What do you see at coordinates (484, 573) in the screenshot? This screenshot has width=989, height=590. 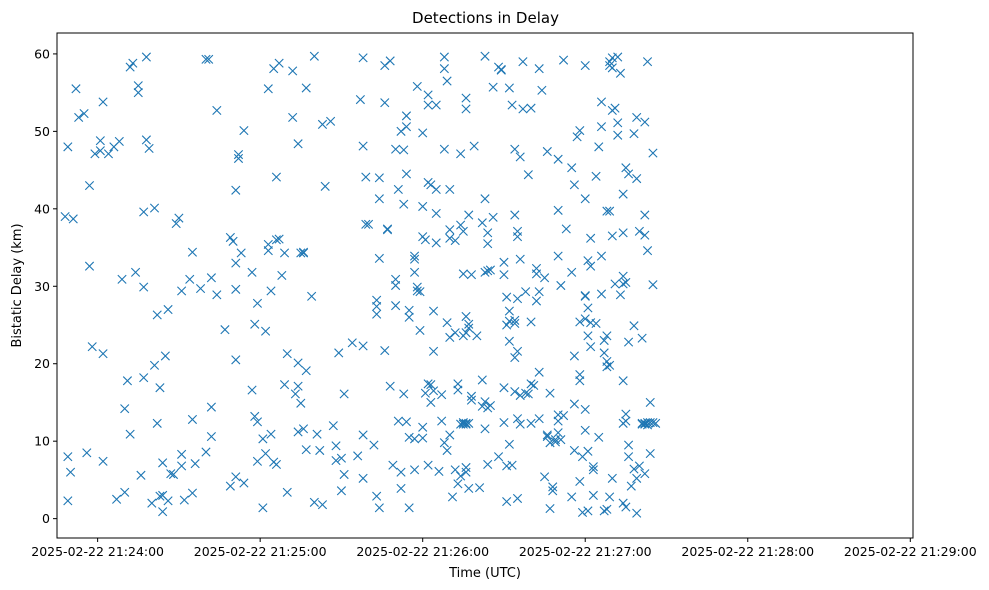 I see `x-axis-label: Time (UTC)` at bounding box center [484, 573].